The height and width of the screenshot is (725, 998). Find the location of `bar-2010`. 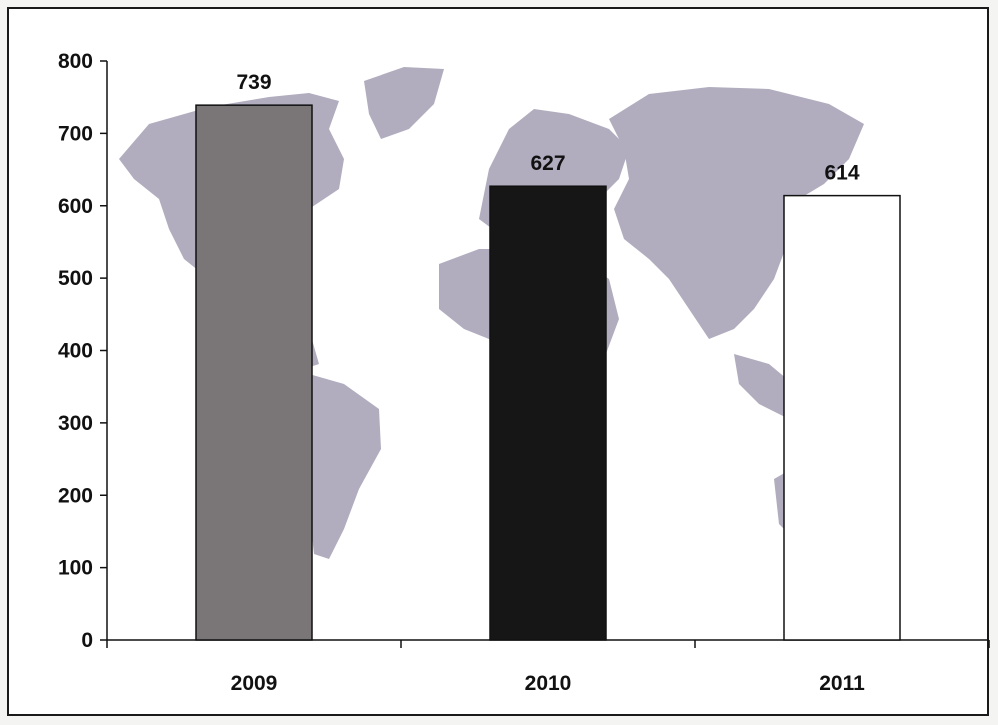

bar-2010 is located at coordinates (548, 413).